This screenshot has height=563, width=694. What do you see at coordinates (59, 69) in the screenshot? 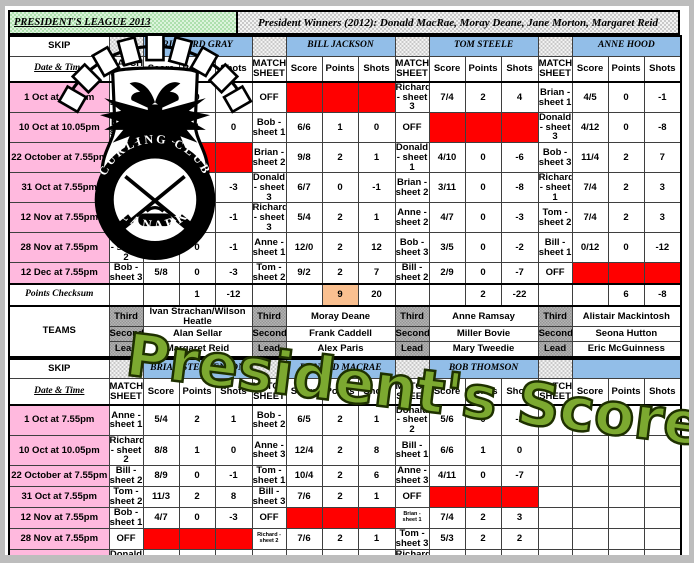
I see `date-time-header: Date & Time` at bounding box center [59, 69].